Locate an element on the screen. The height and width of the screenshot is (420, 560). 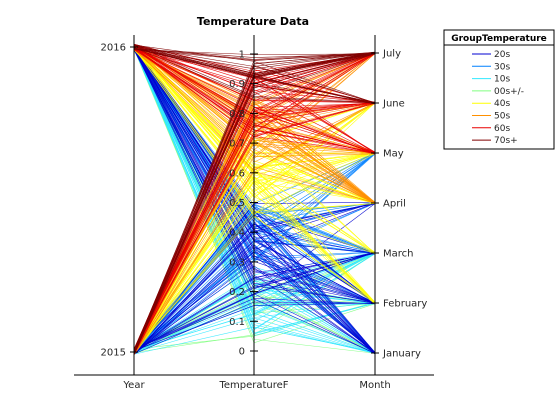
legend-label: 00s+/- is located at coordinates (509, 92).